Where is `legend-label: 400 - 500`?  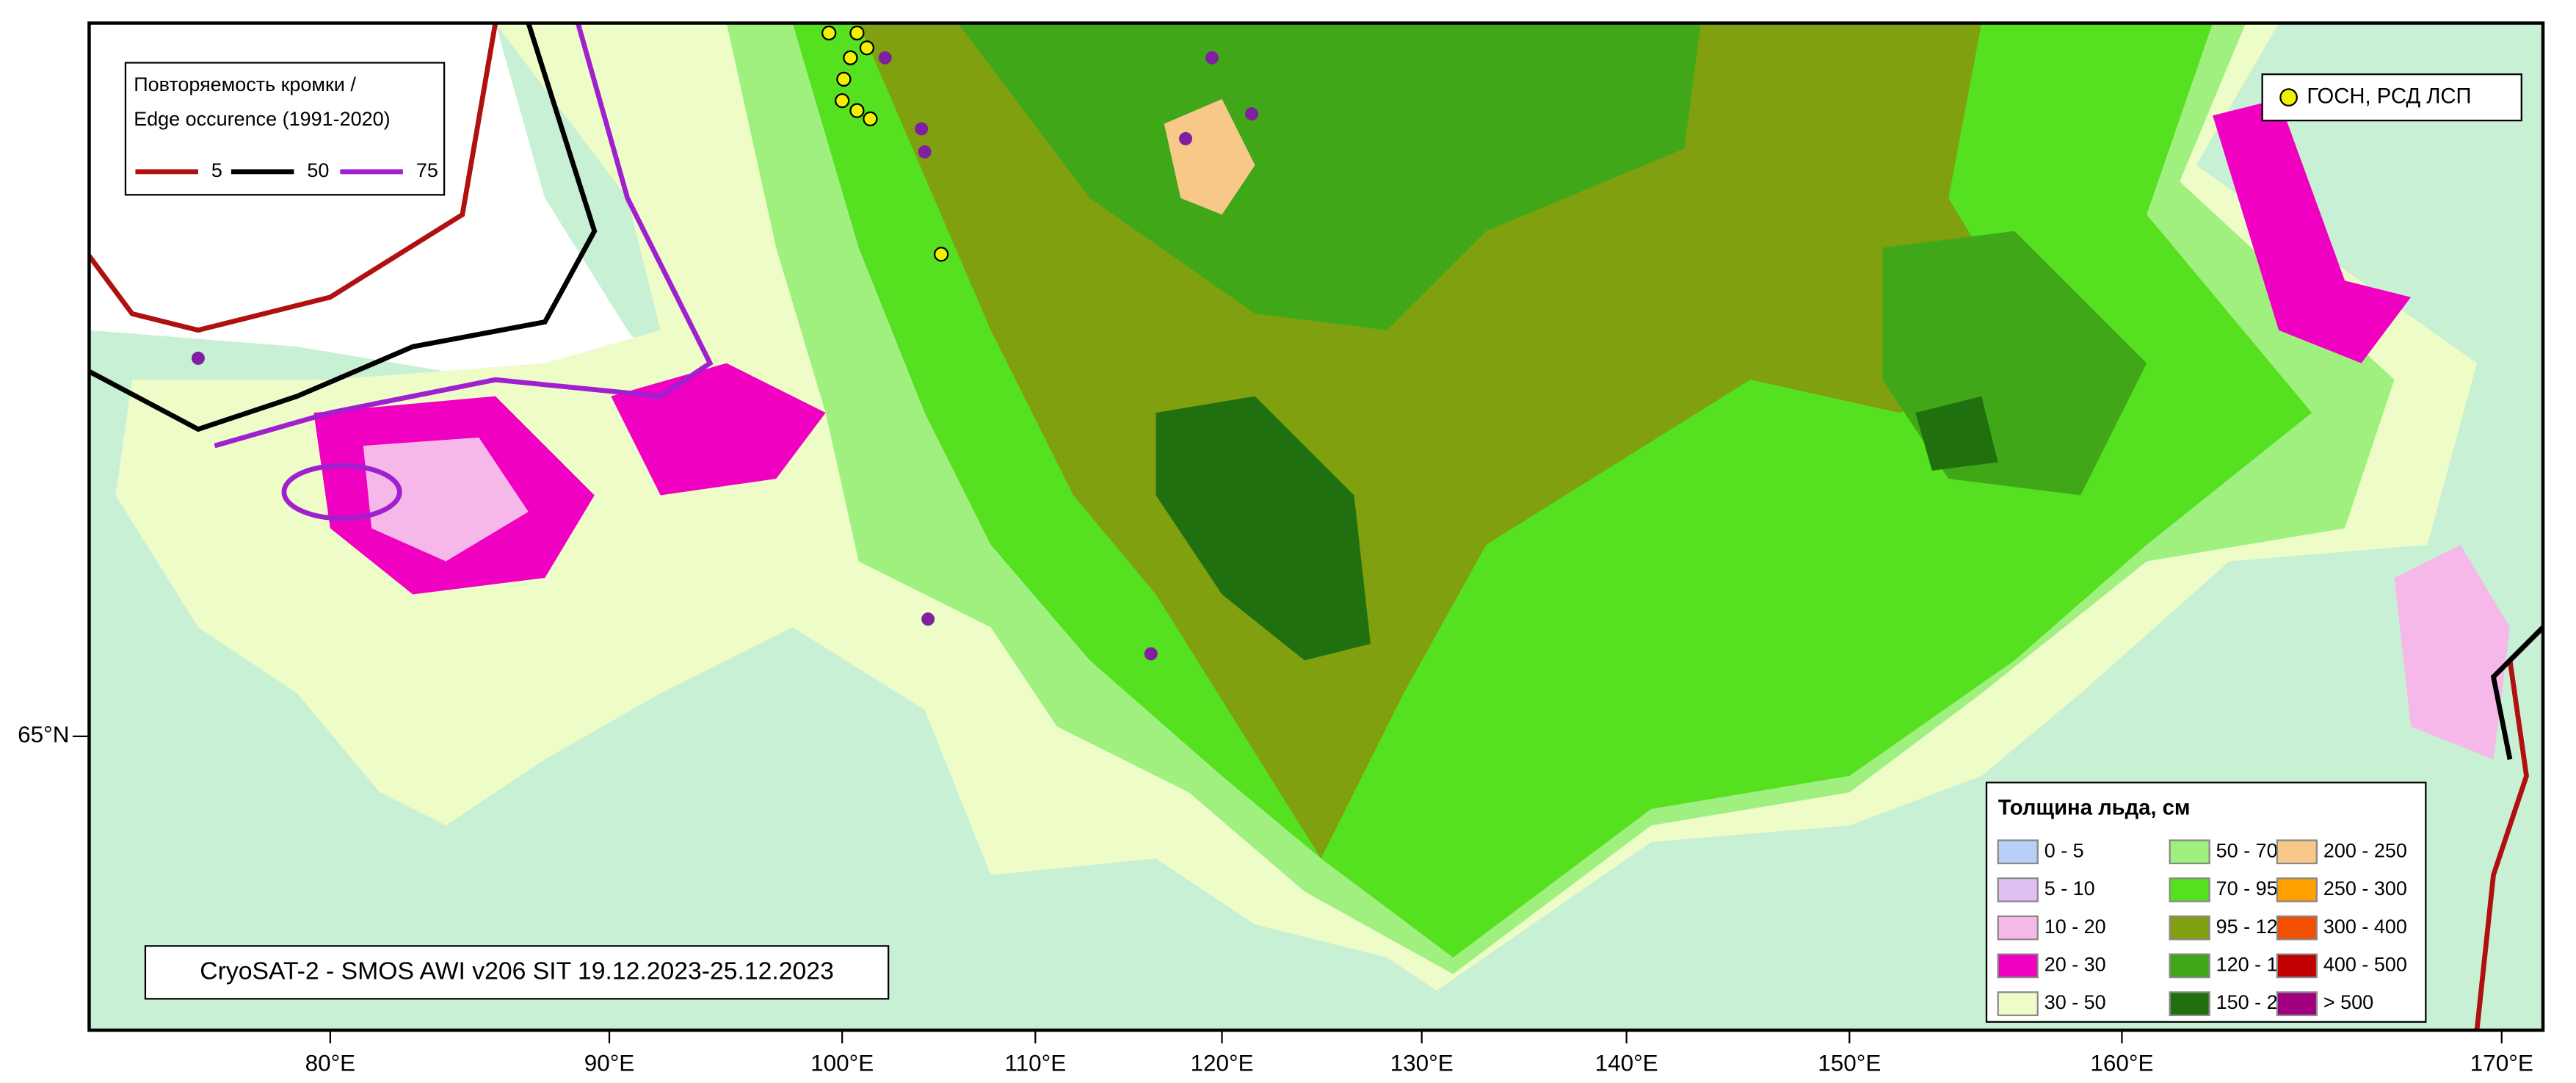
legend-label: 400 - 500 is located at coordinates (2365, 964).